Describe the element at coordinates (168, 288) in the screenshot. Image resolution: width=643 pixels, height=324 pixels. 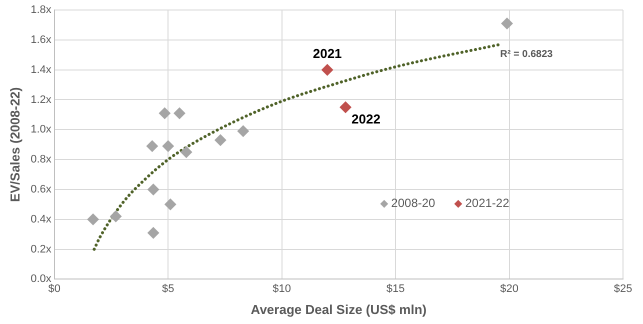
I see `x-tick-label: $5` at that location.